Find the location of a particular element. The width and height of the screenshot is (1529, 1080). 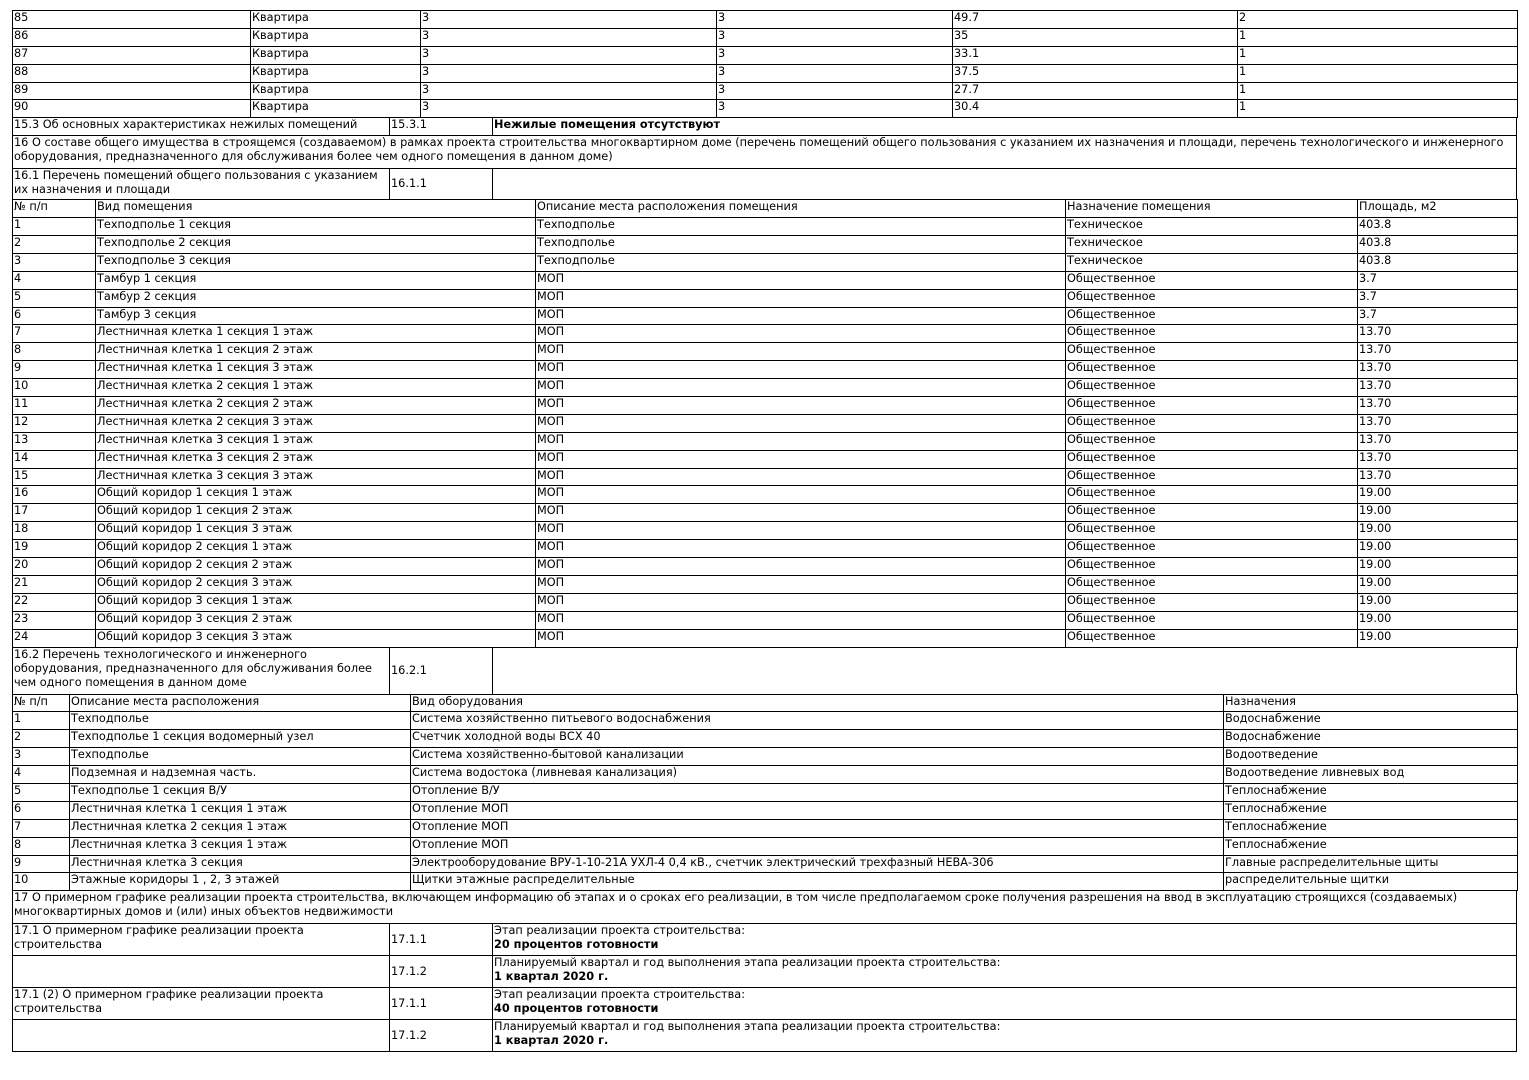

schedule-label is located at coordinates (201, 1036).